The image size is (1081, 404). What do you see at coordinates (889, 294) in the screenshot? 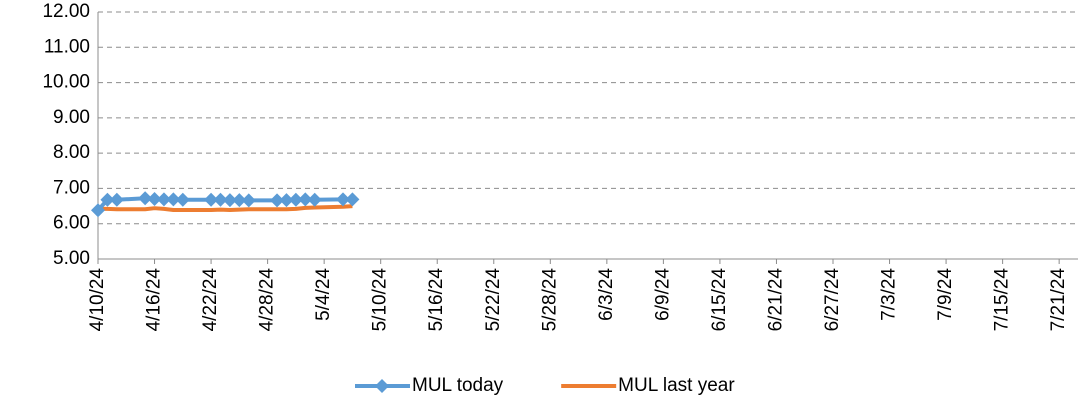
I see `x-tick-label: 7/3/24` at bounding box center [889, 294].